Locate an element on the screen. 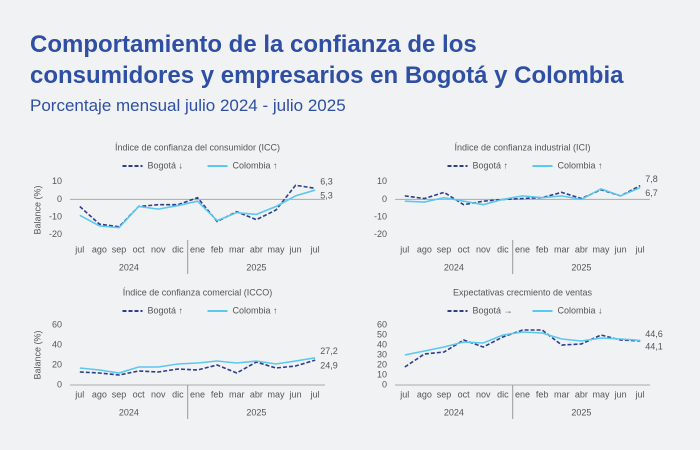  value-label: 6,3 is located at coordinates (326, 182).